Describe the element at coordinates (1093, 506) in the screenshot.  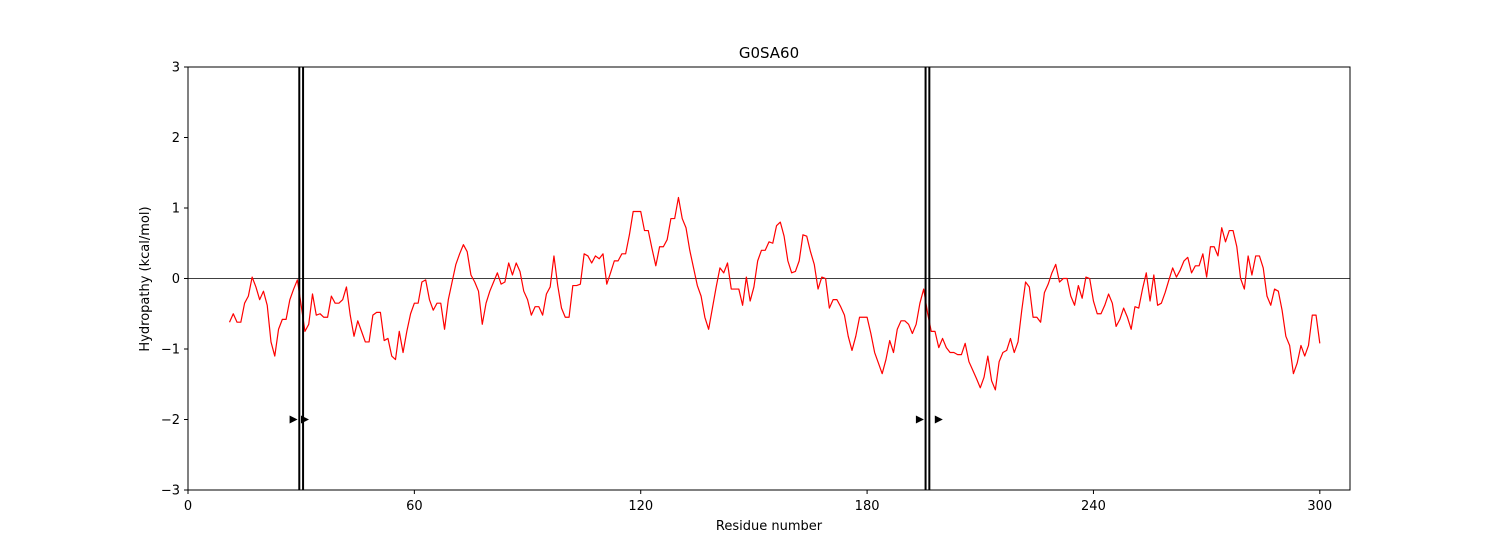
I see `x-tick-label-240: 240` at that location.